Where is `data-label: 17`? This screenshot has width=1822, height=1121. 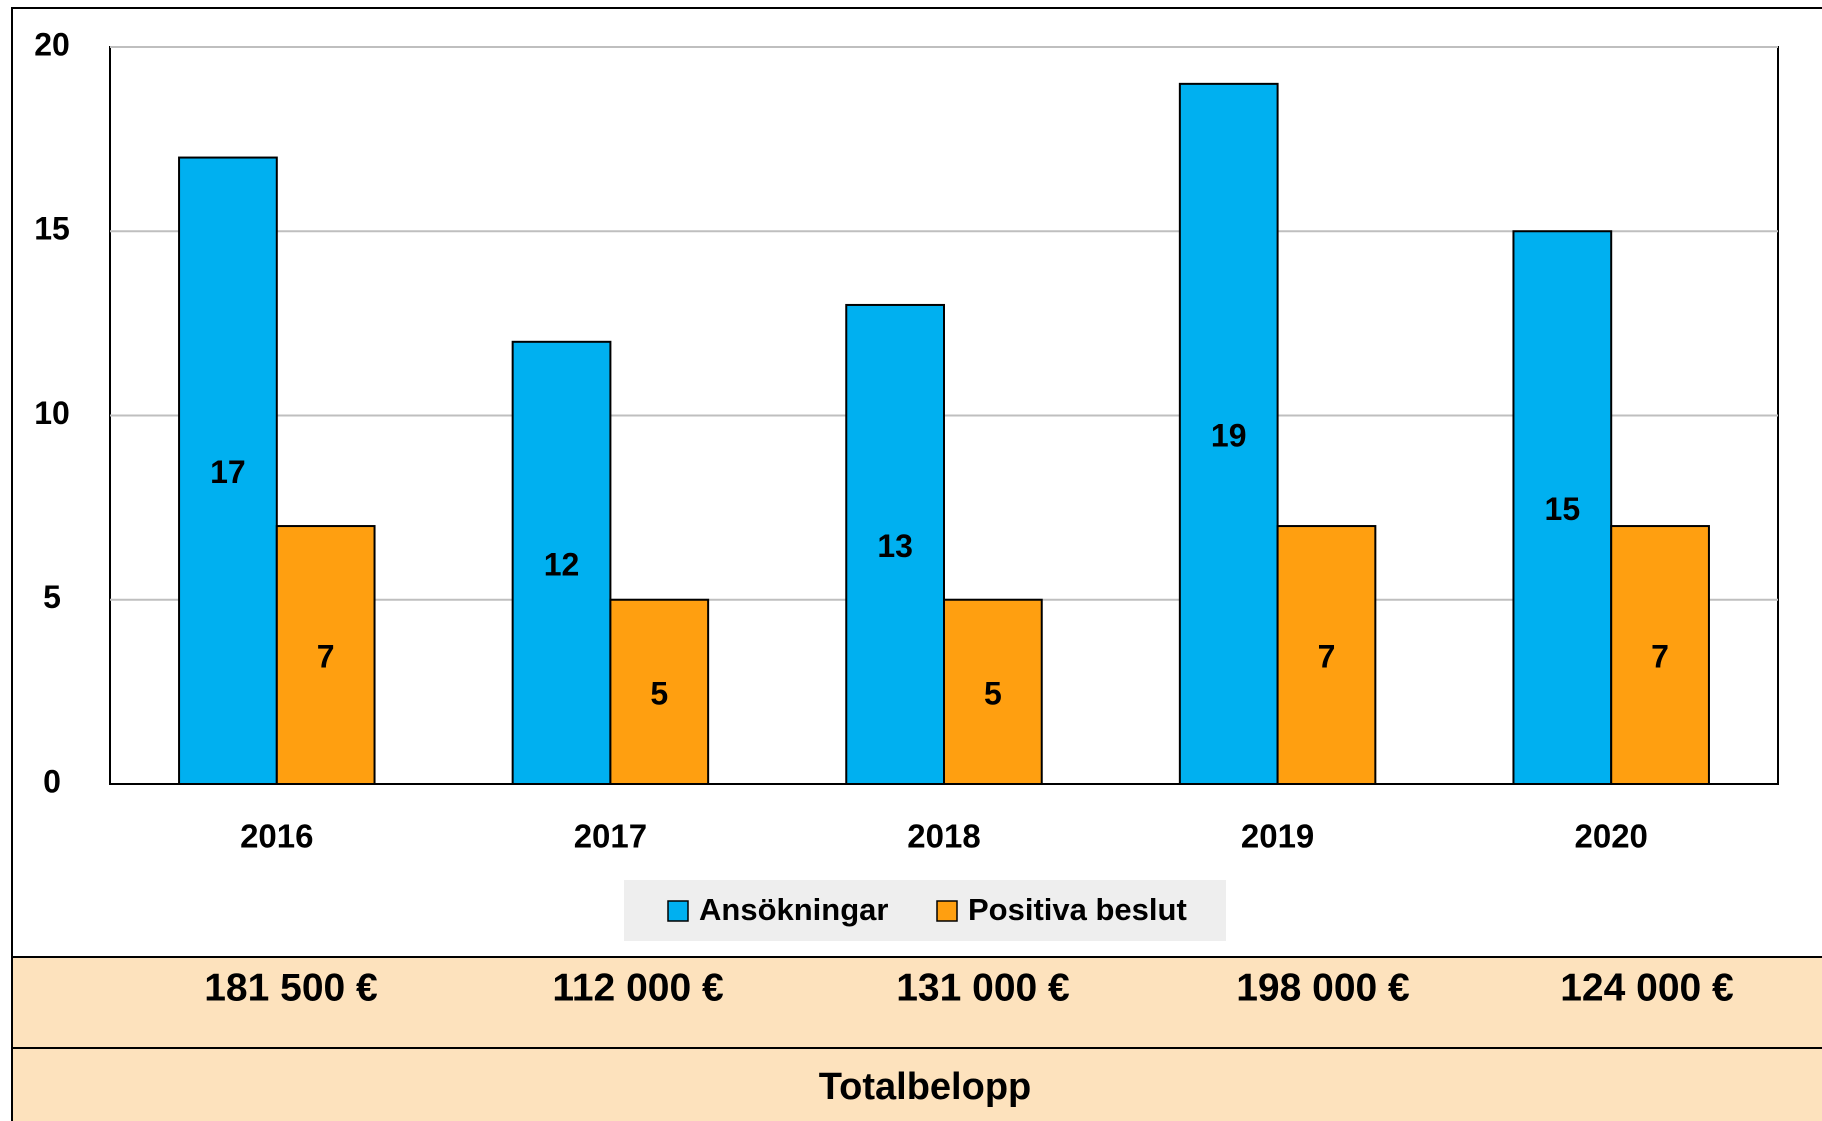
data-label: 17 is located at coordinates (228, 472).